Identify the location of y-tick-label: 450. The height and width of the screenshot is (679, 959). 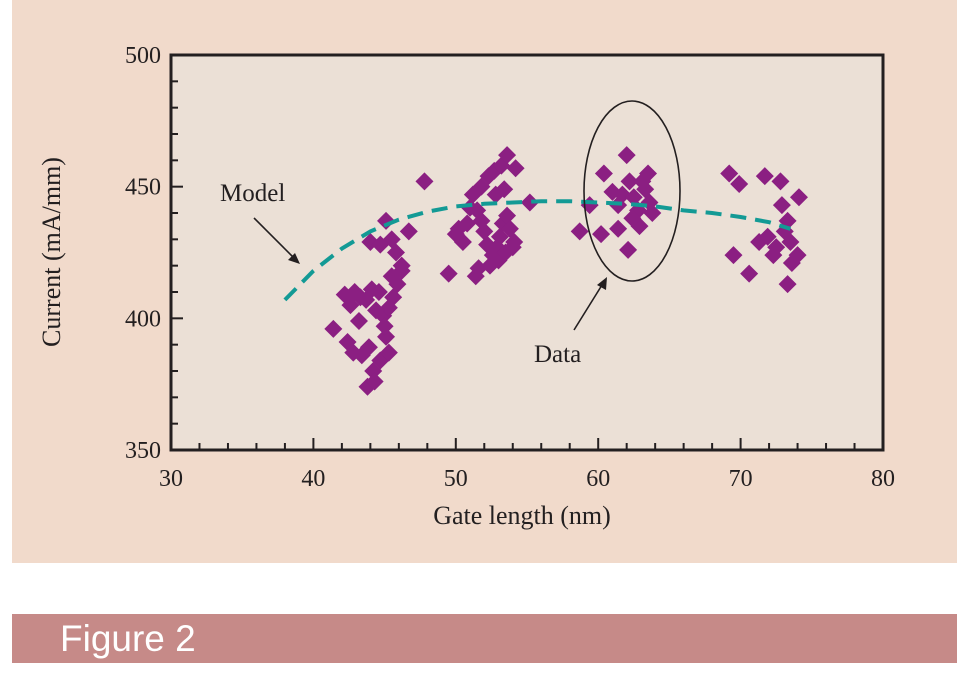
(143, 188).